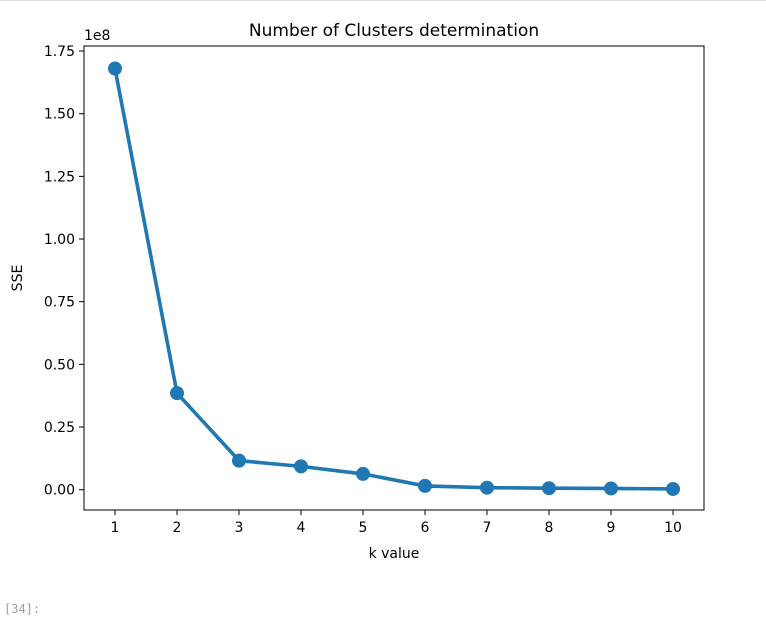 The height and width of the screenshot is (619, 766). What do you see at coordinates (59, 491) in the screenshot?
I see `y-tick-label: 0.00` at bounding box center [59, 491].